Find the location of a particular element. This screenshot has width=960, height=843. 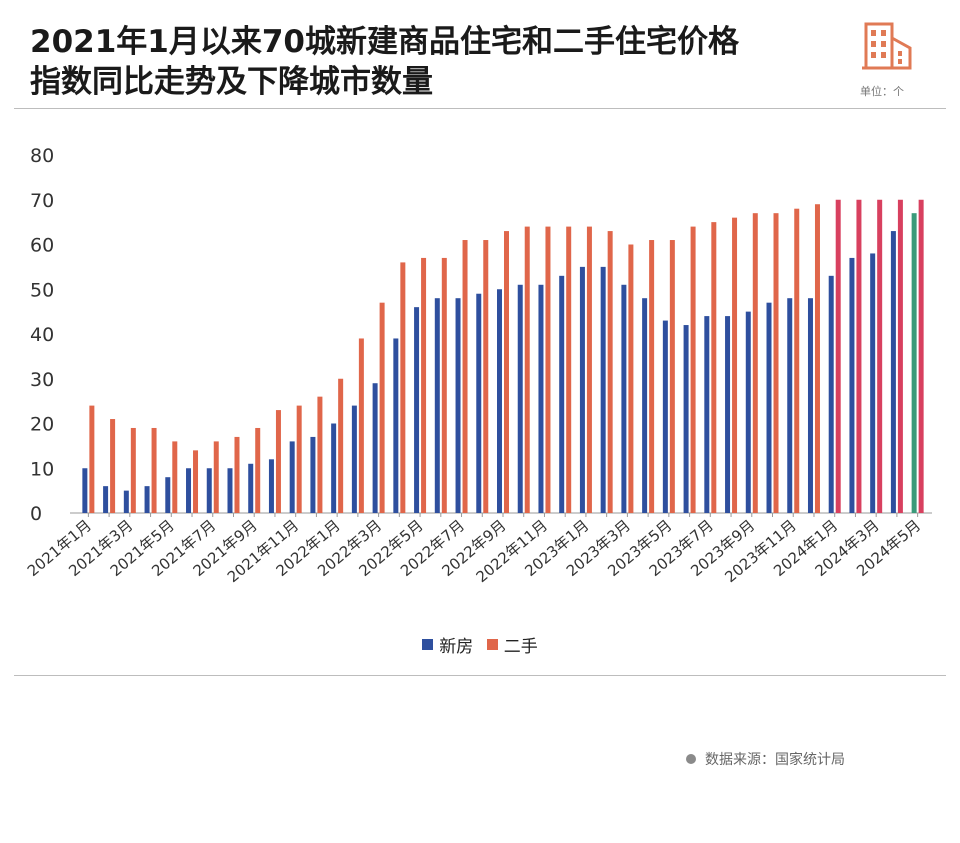

y-tick-label: 30 is located at coordinates (42, 380).